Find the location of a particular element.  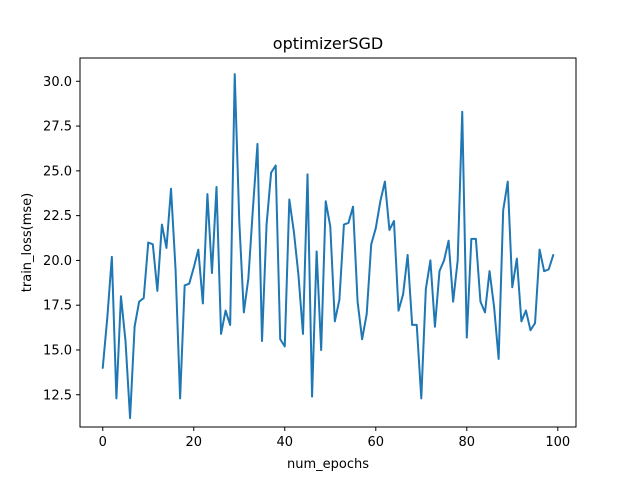

x-axis: 0 20 40 60 80 100 is located at coordinates (334, 438).